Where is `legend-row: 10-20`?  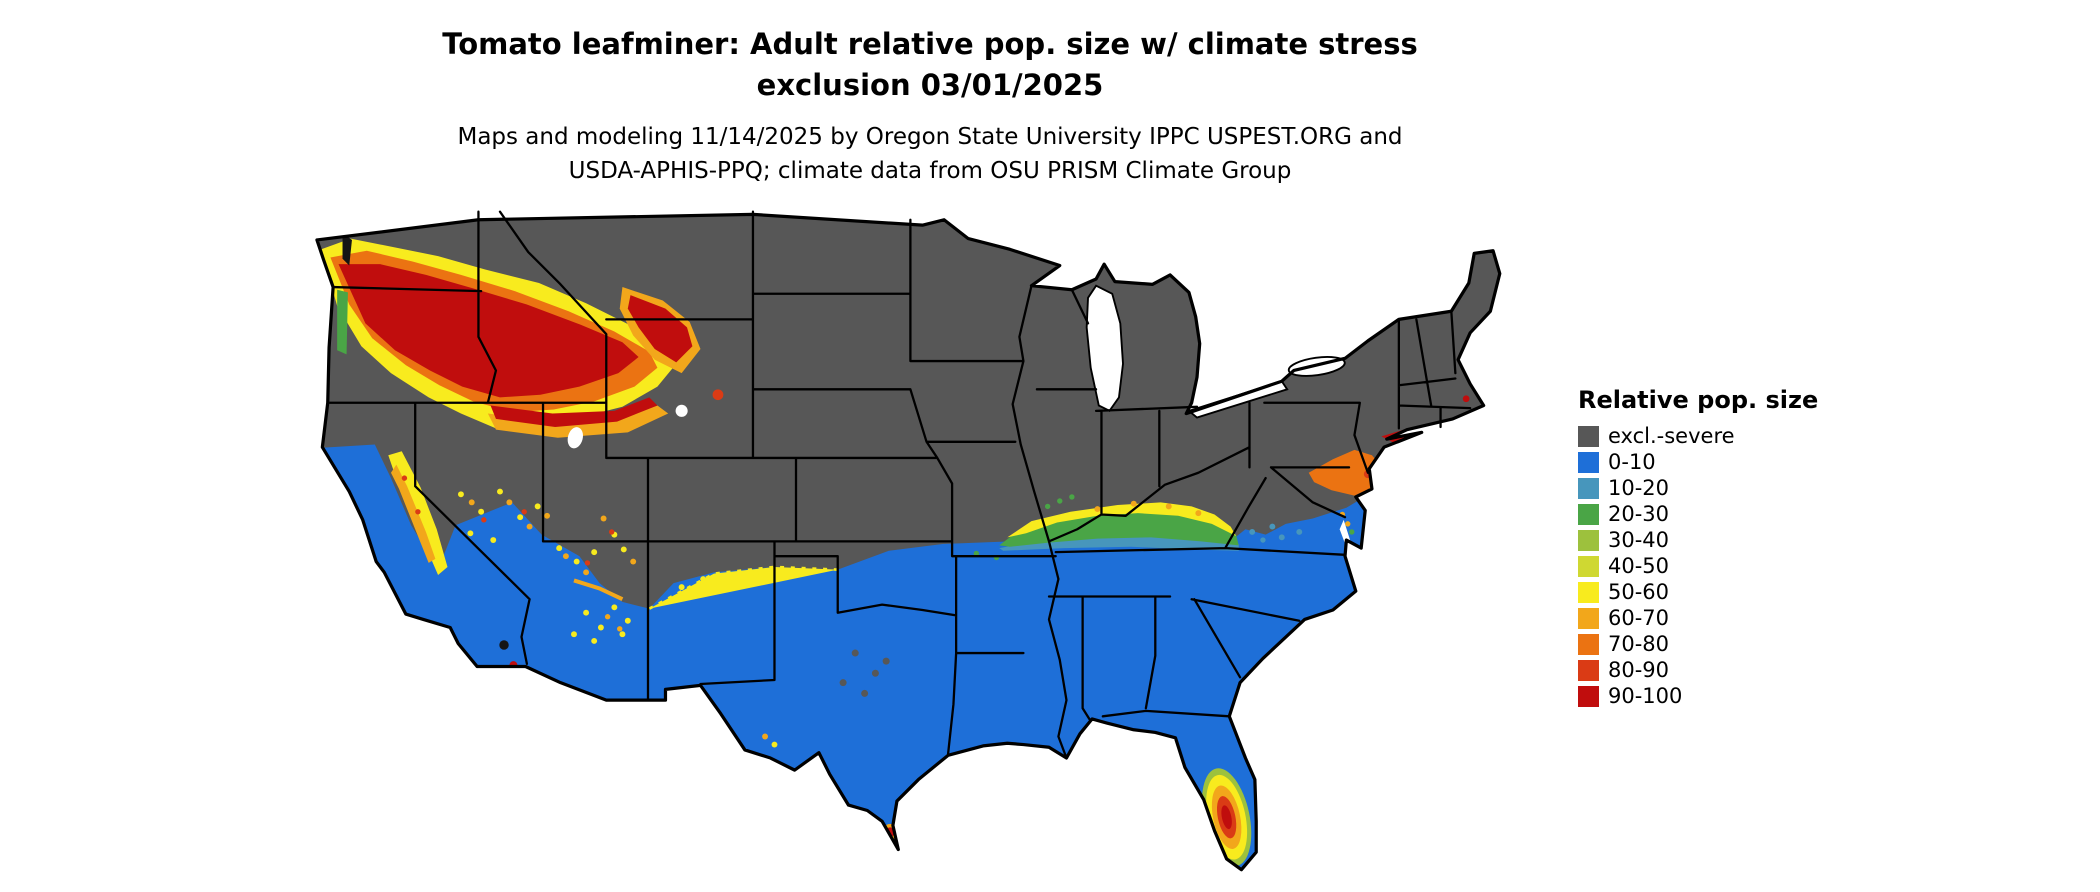
legend-row: 10-20 is located at coordinates (1698, 488).